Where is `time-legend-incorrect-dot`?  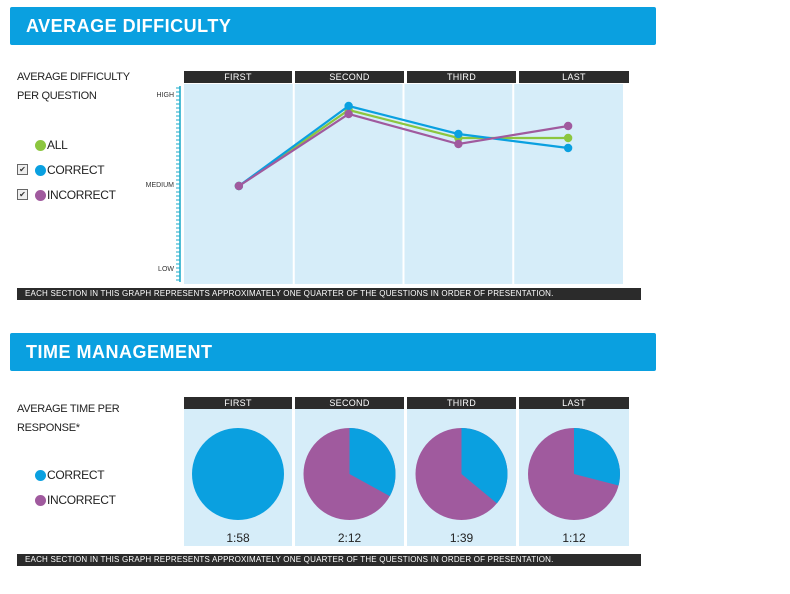 time-legend-incorrect-dot is located at coordinates (40, 500).